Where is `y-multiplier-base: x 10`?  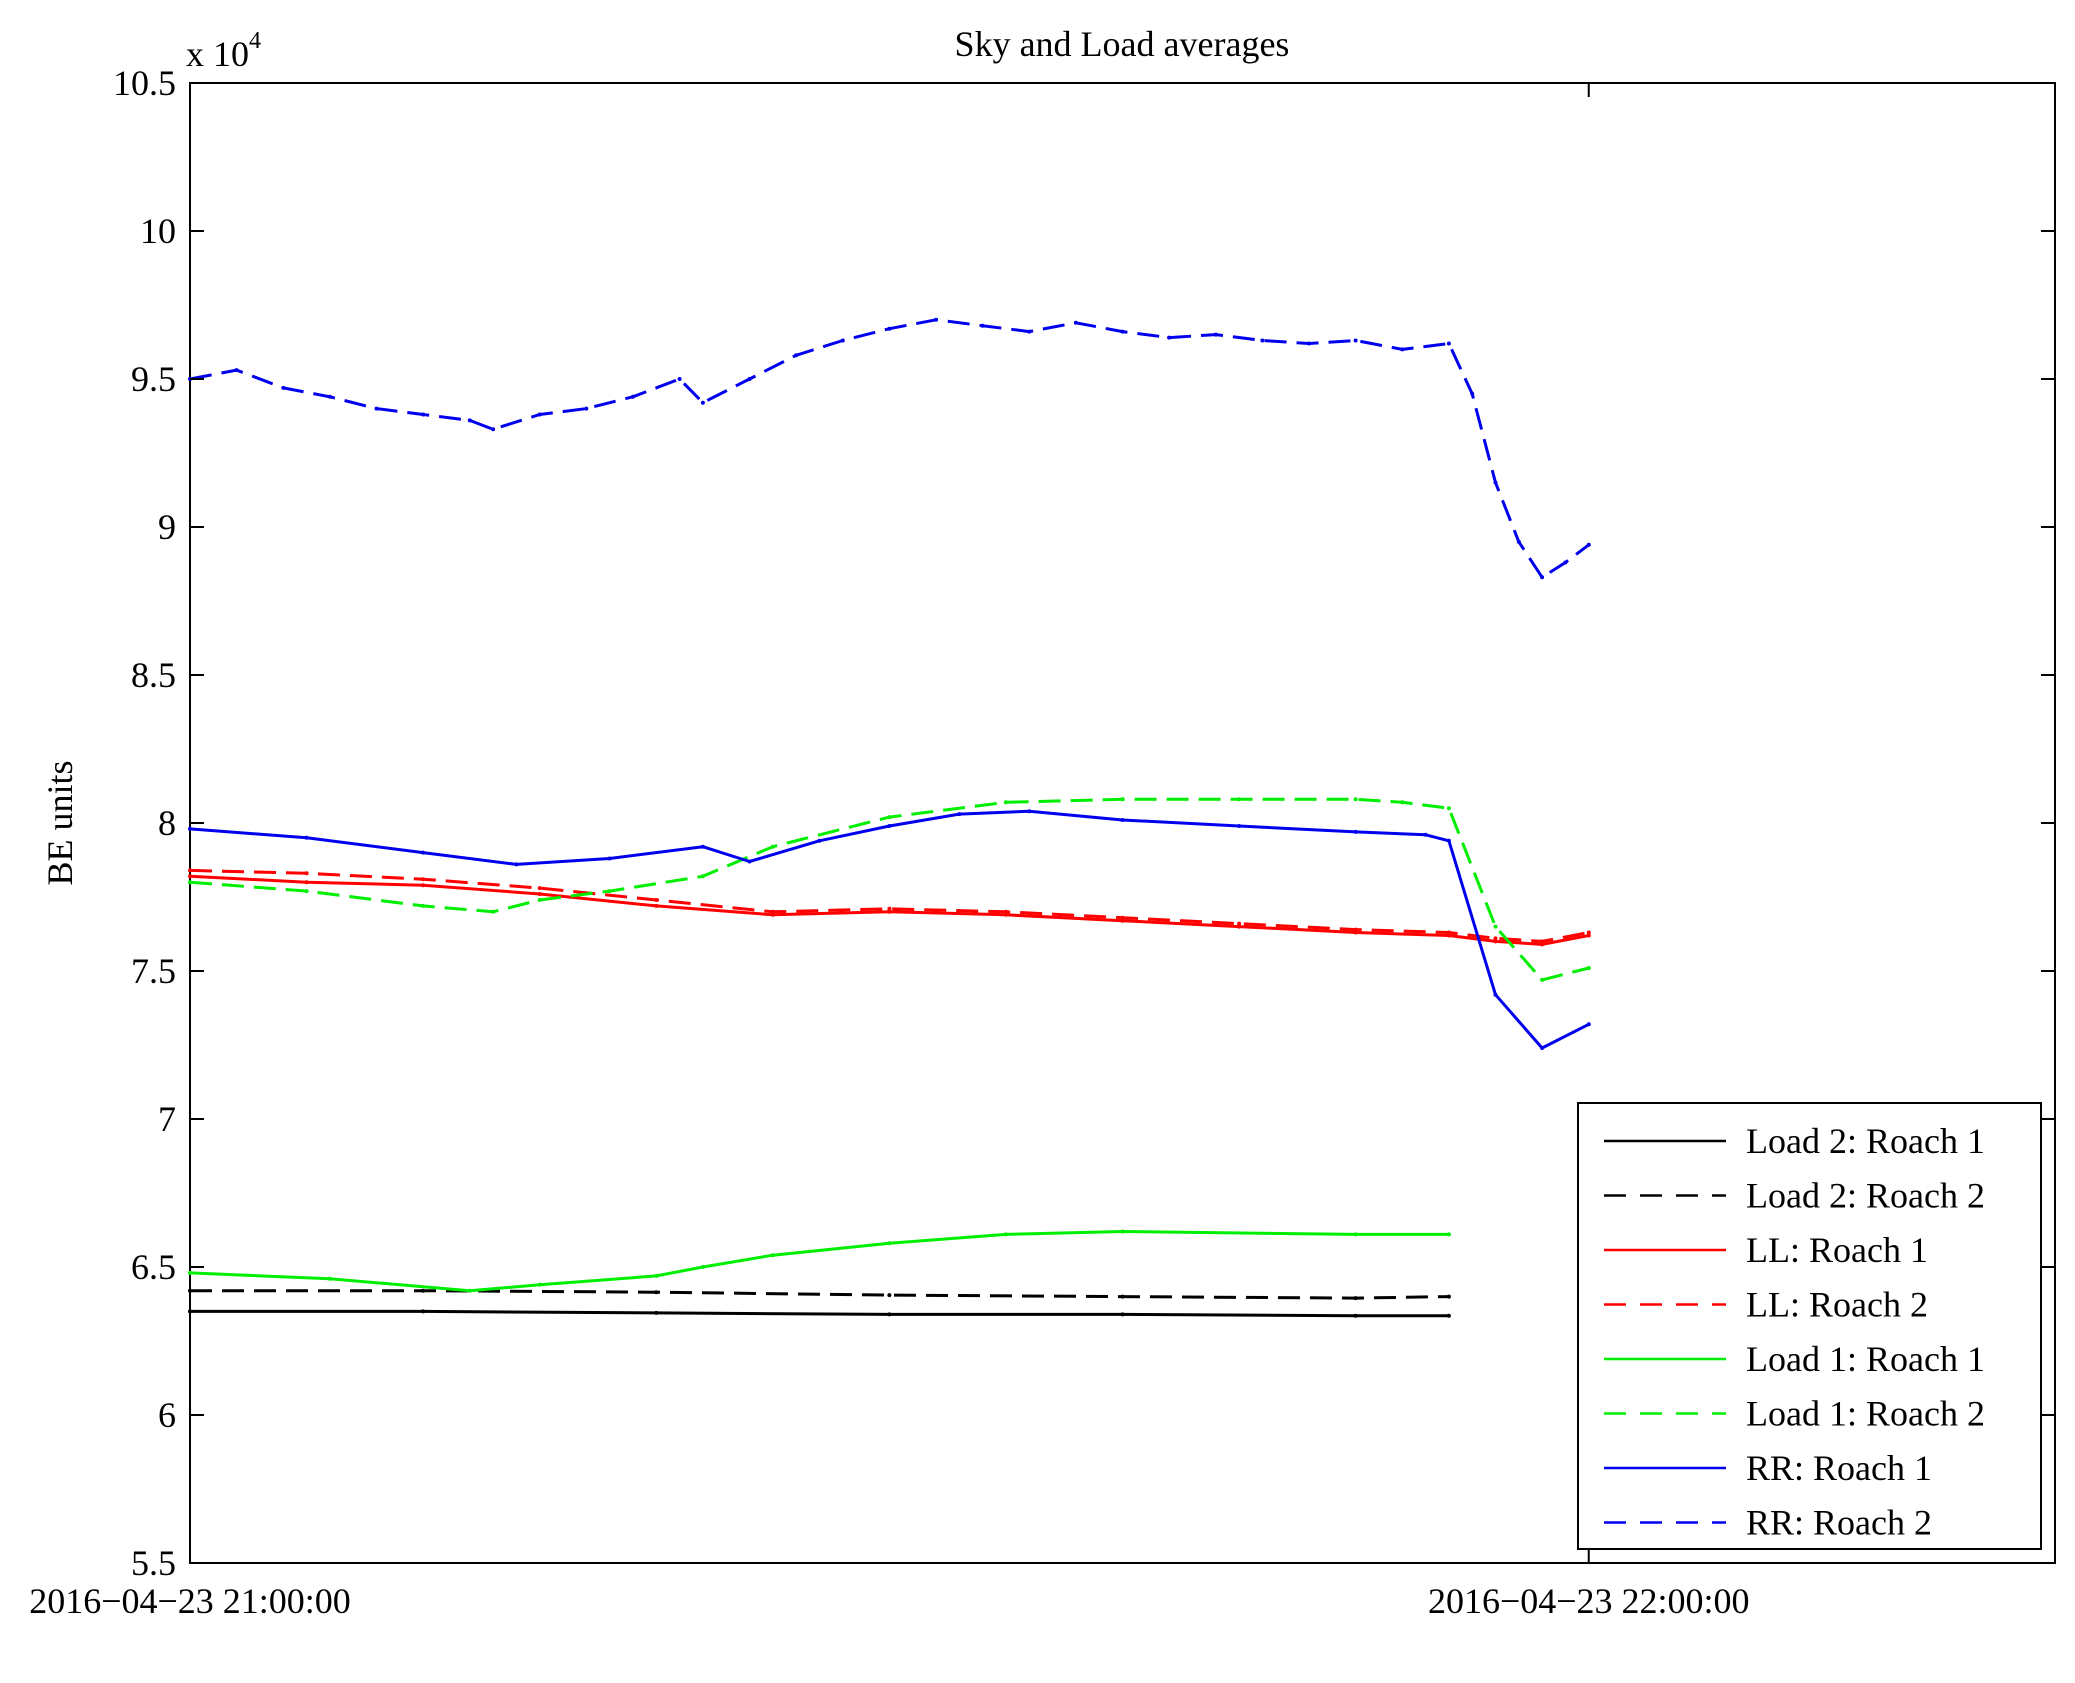
y-multiplier-base: x 10 is located at coordinates (217, 54).